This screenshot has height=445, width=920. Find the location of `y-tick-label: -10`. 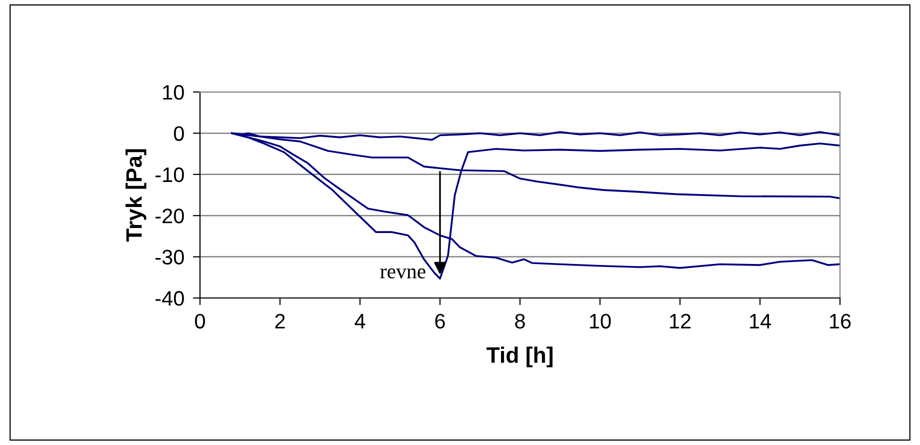

y-tick-label: -10 is located at coordinates (170, 174).